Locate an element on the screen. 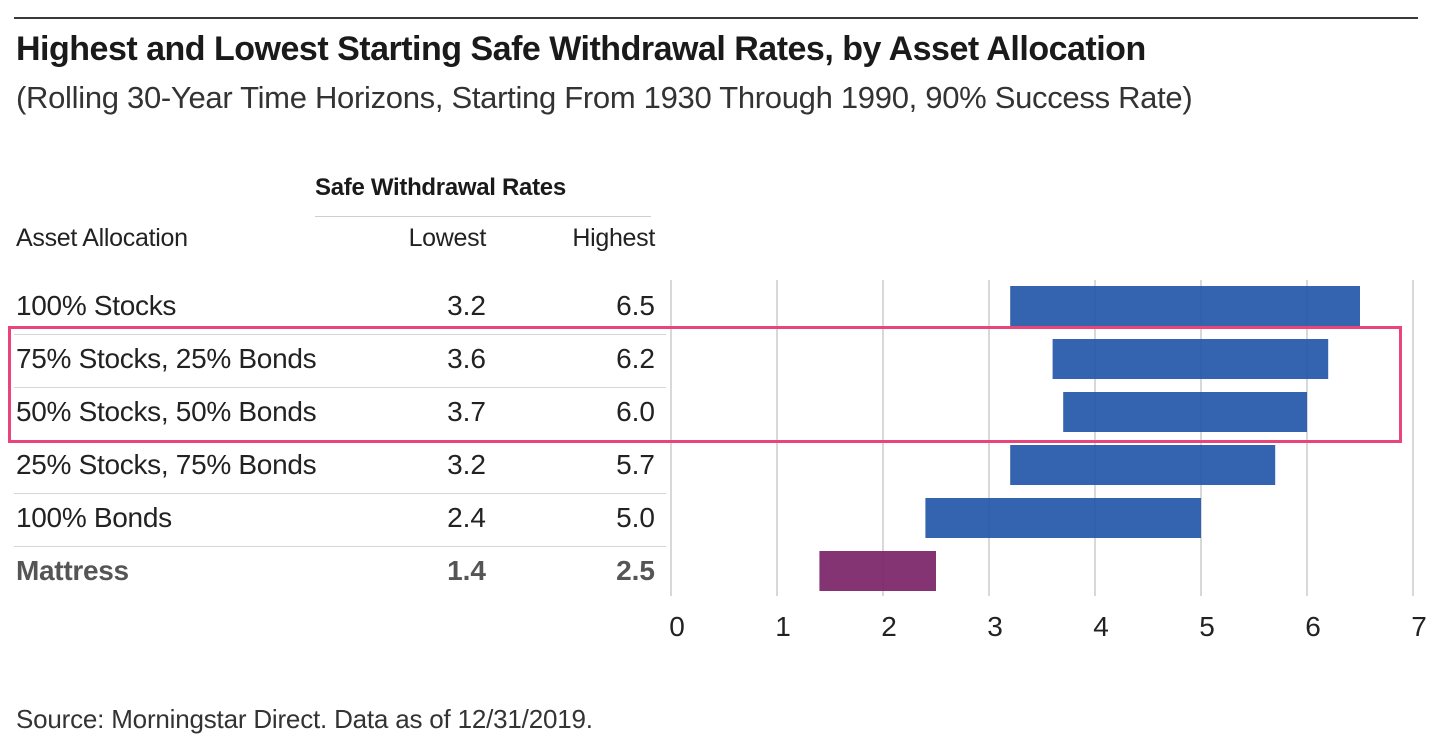 The height and width of the screenshot is (756, 1440). column-header-highest: Highest is located at coordinates (613, 238).